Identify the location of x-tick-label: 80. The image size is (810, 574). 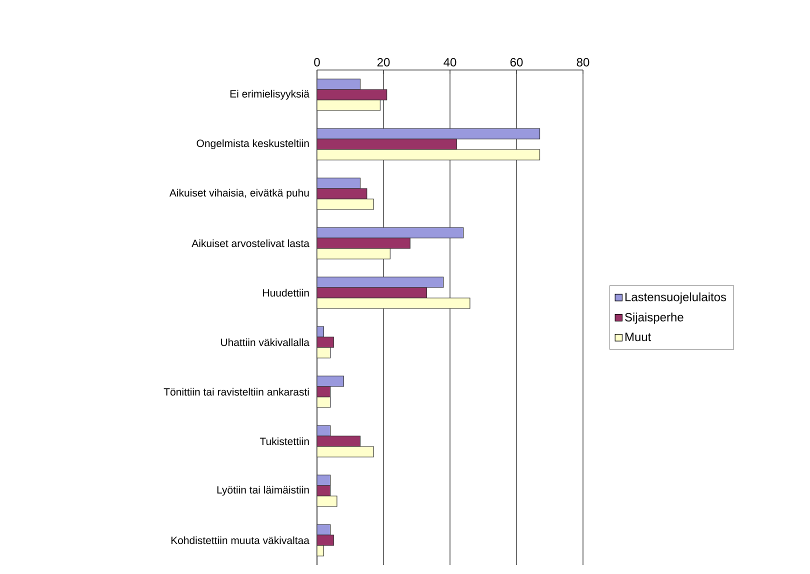
(583, 62).